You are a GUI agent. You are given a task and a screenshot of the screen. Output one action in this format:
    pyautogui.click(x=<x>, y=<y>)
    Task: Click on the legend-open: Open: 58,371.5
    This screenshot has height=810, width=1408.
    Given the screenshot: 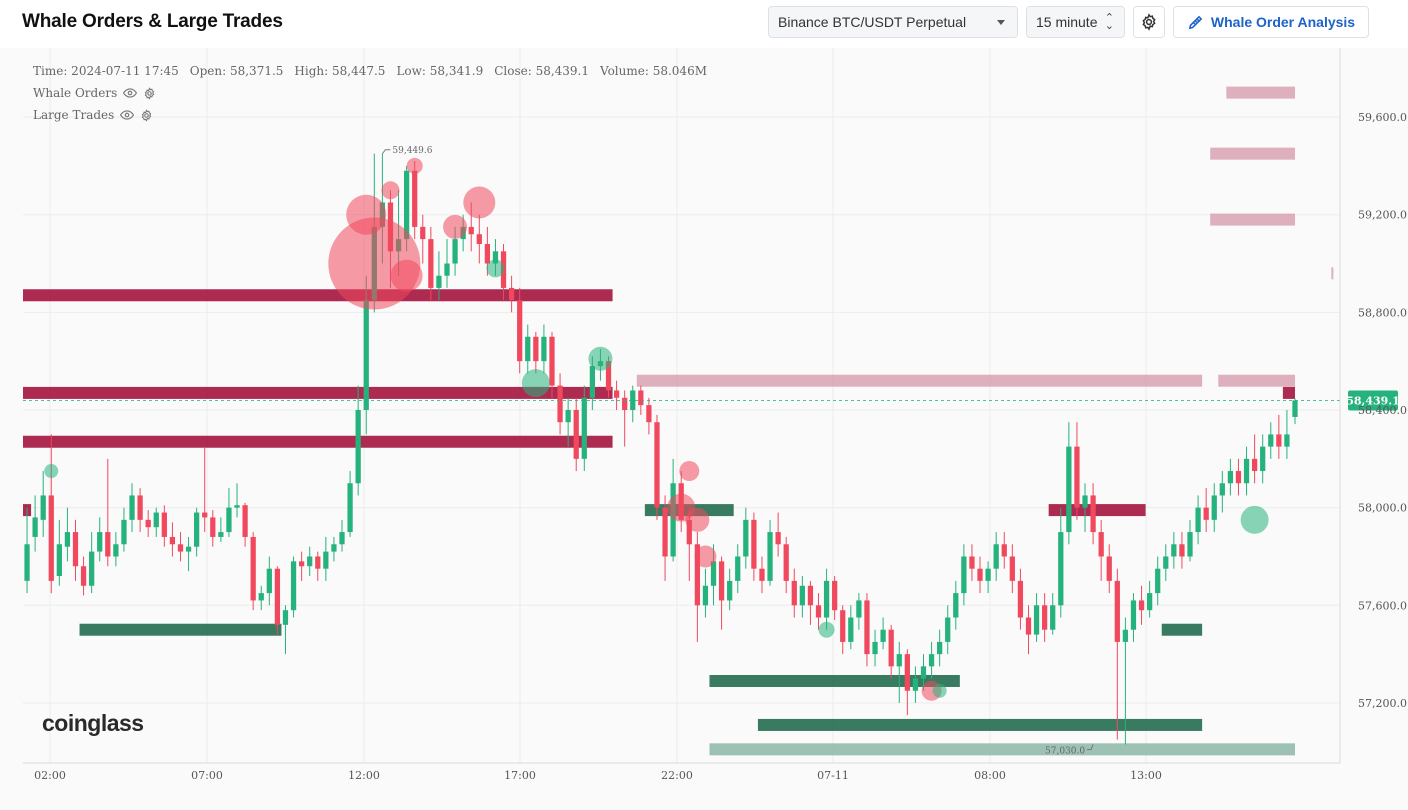 What is the action you would take?
    pyautogui.click(x=236, y=71)
    